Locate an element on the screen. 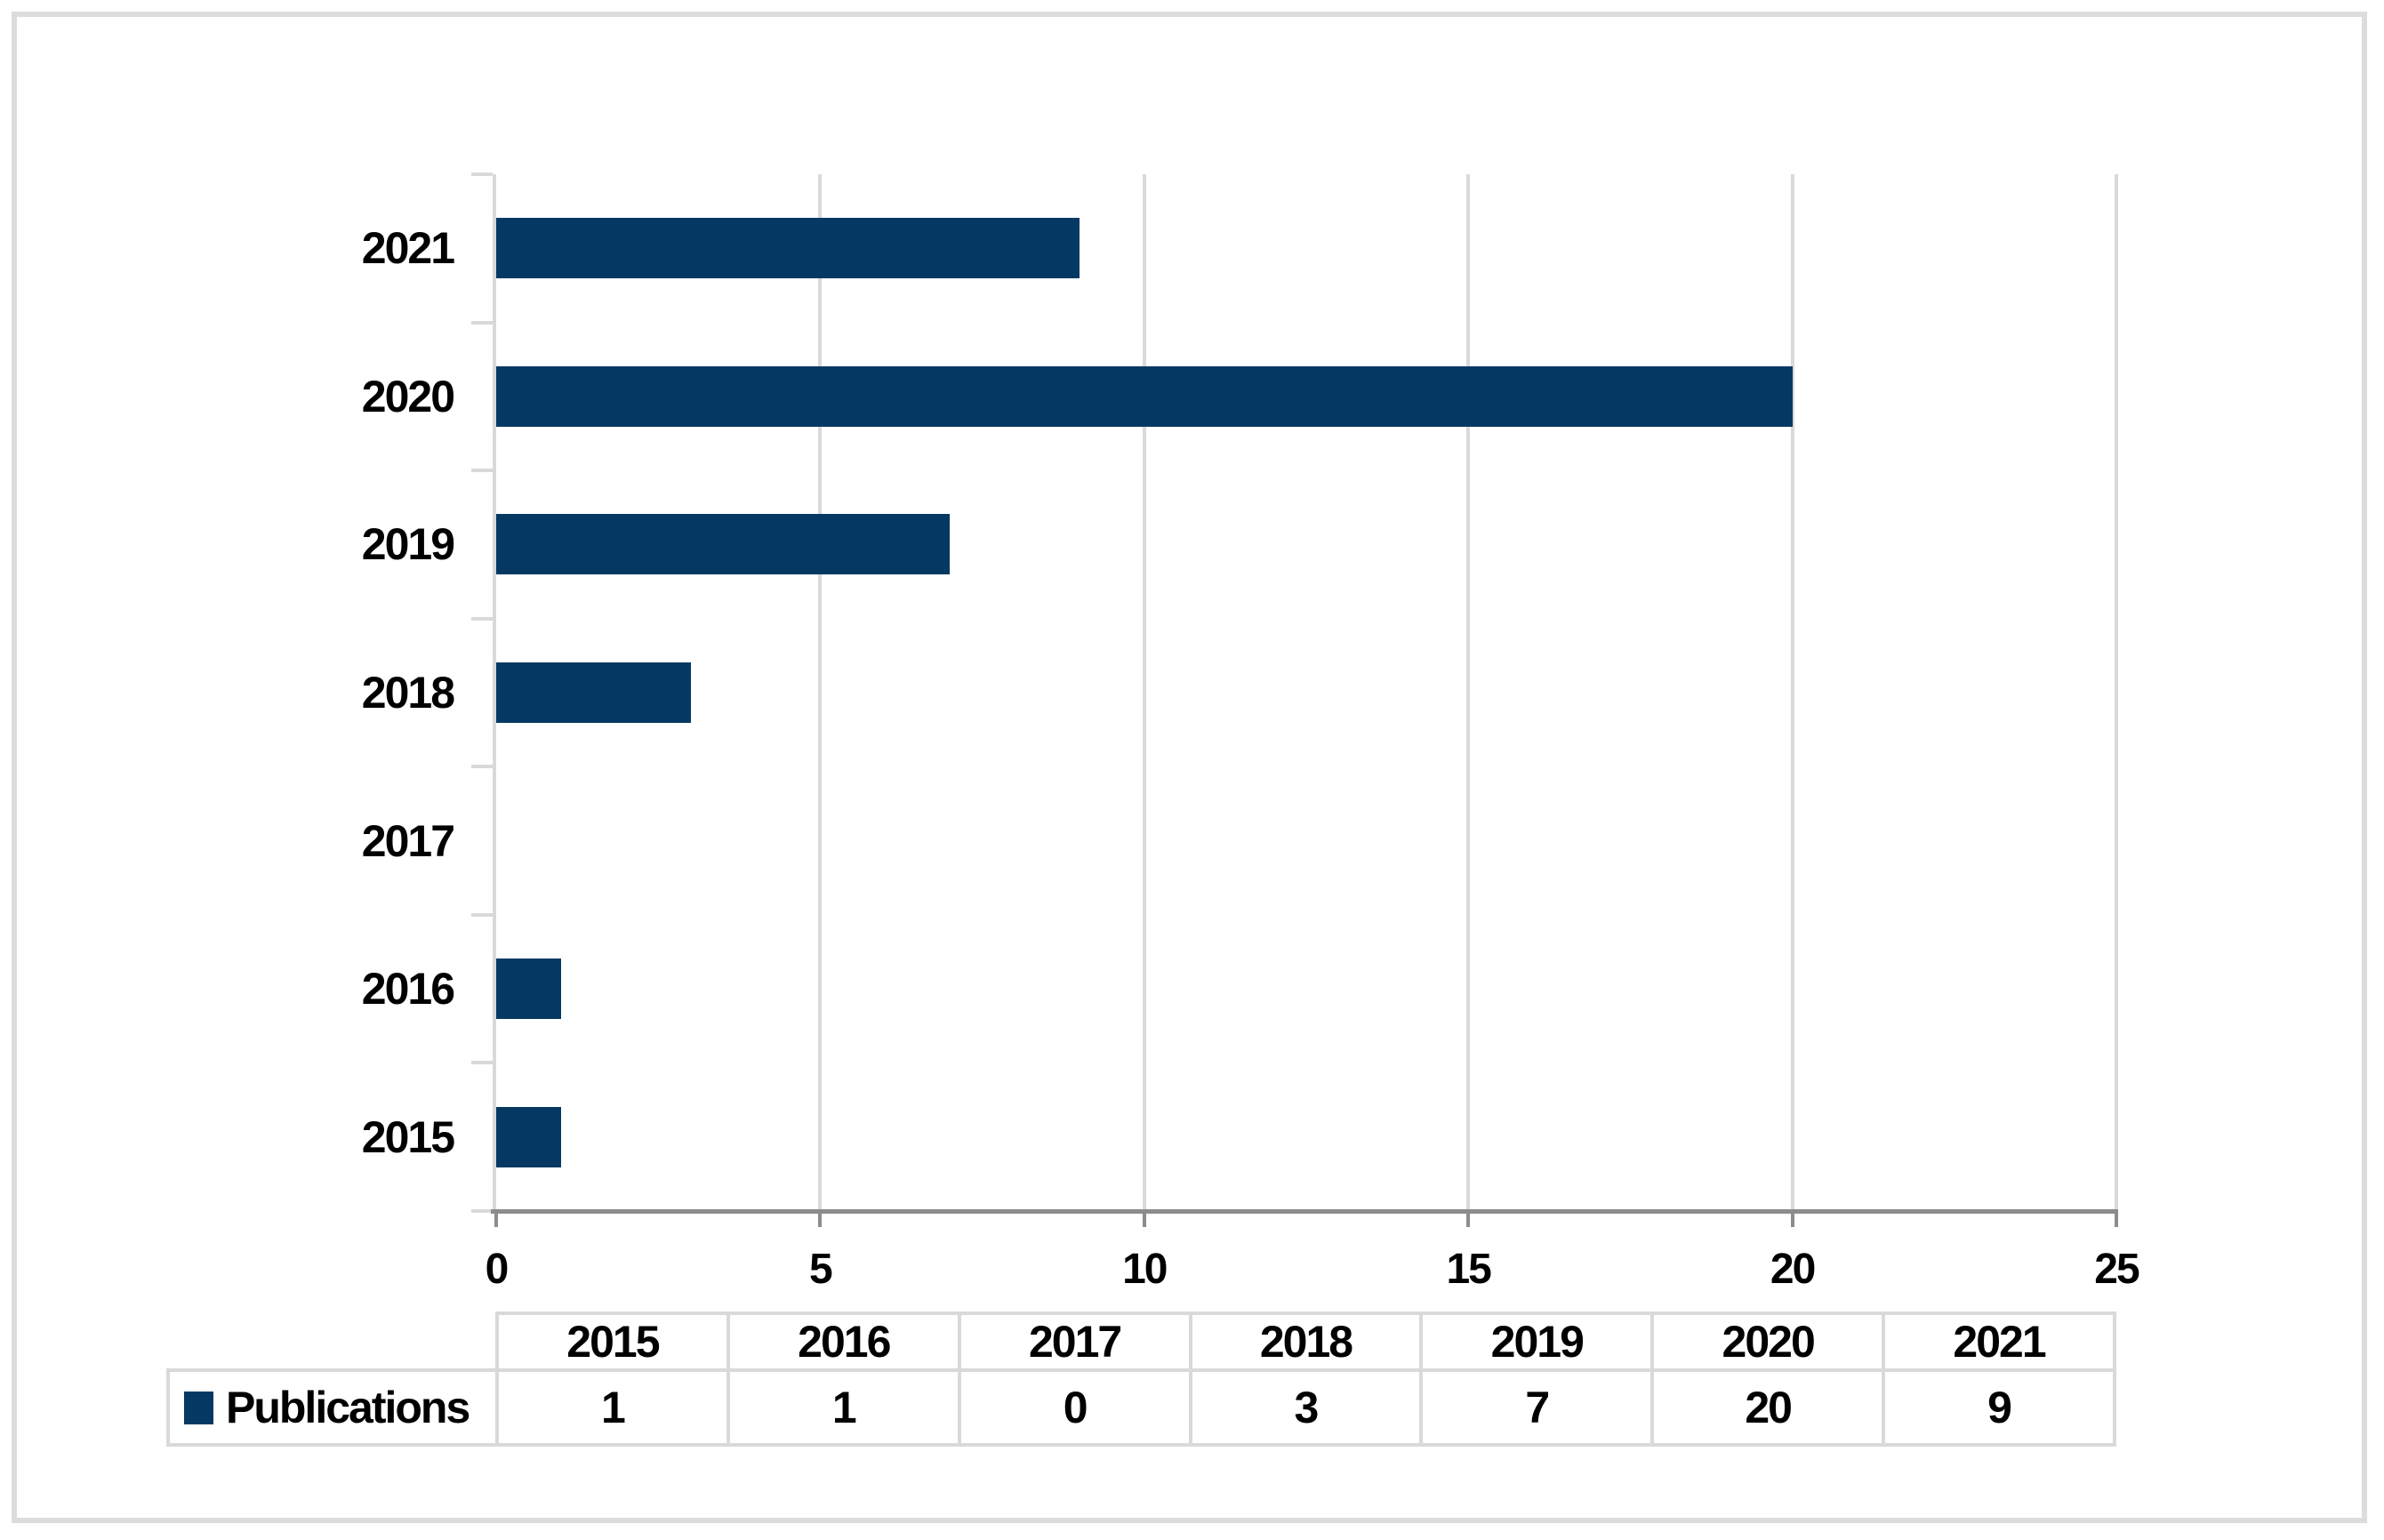 The height and width of the screenshot is (1540, 2384). x-tick-label-10: 10 is located at coordinates (1145, 1269).